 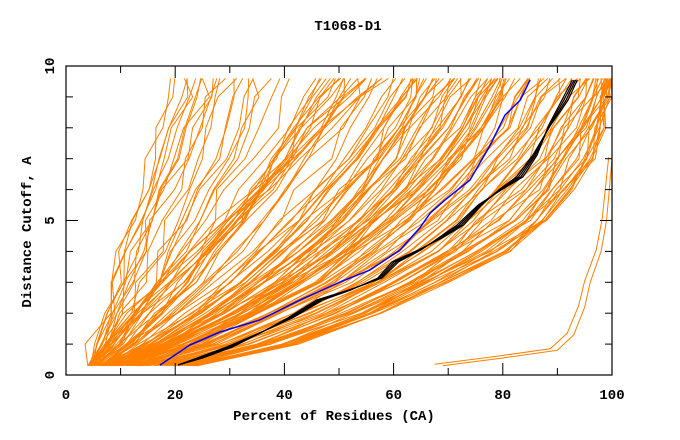 I want to click on x-tick-label: 100, so click(x=611, y=396).